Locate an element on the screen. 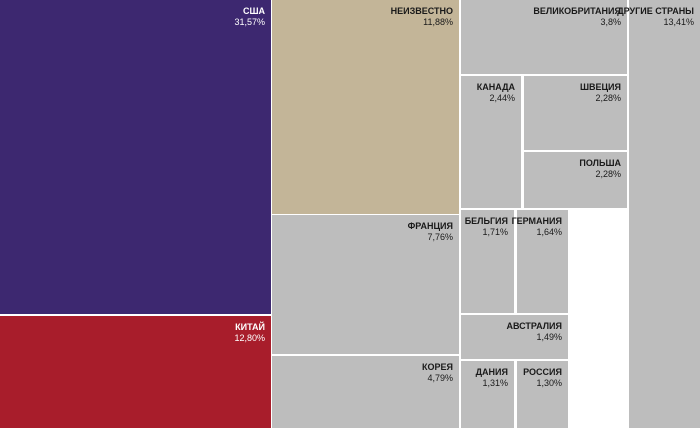  treemap-cell: БЕЛЬГИЯ 1,71% is located at coordinates (487, 261).